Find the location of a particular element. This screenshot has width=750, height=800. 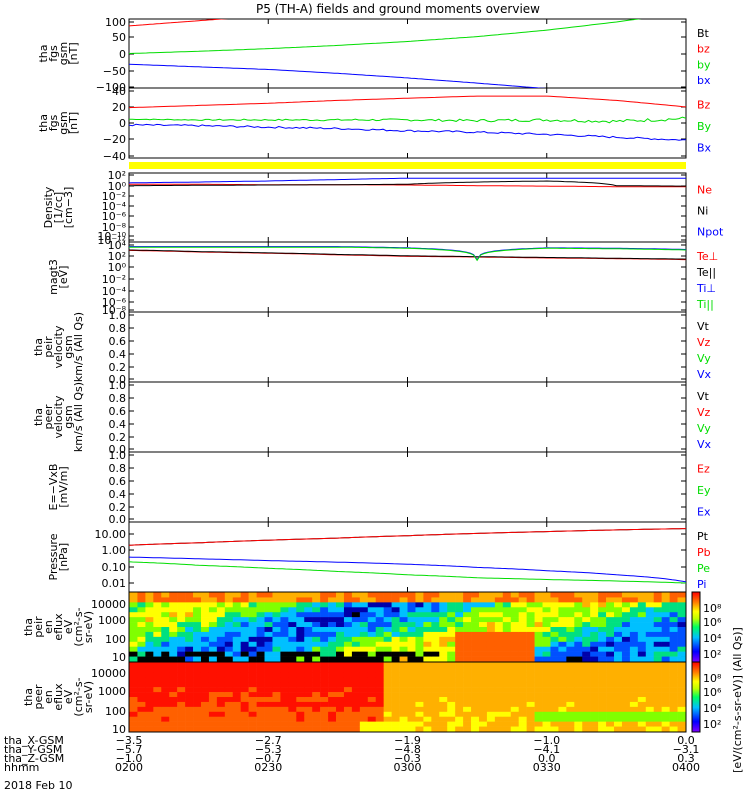

series-line is located at coordinates (337, 75).